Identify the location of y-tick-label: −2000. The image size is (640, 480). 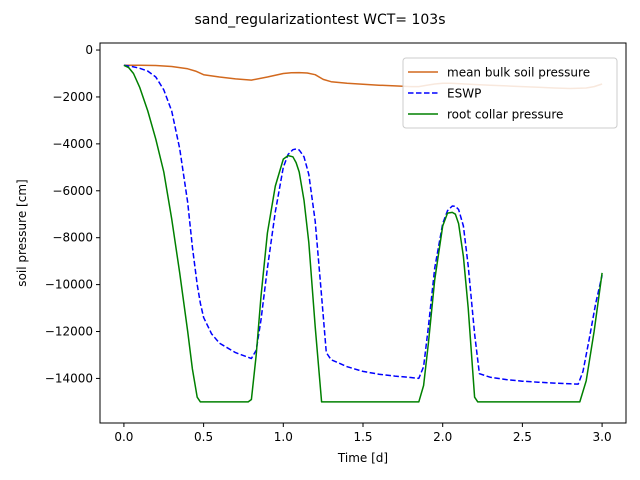
(72, 97).